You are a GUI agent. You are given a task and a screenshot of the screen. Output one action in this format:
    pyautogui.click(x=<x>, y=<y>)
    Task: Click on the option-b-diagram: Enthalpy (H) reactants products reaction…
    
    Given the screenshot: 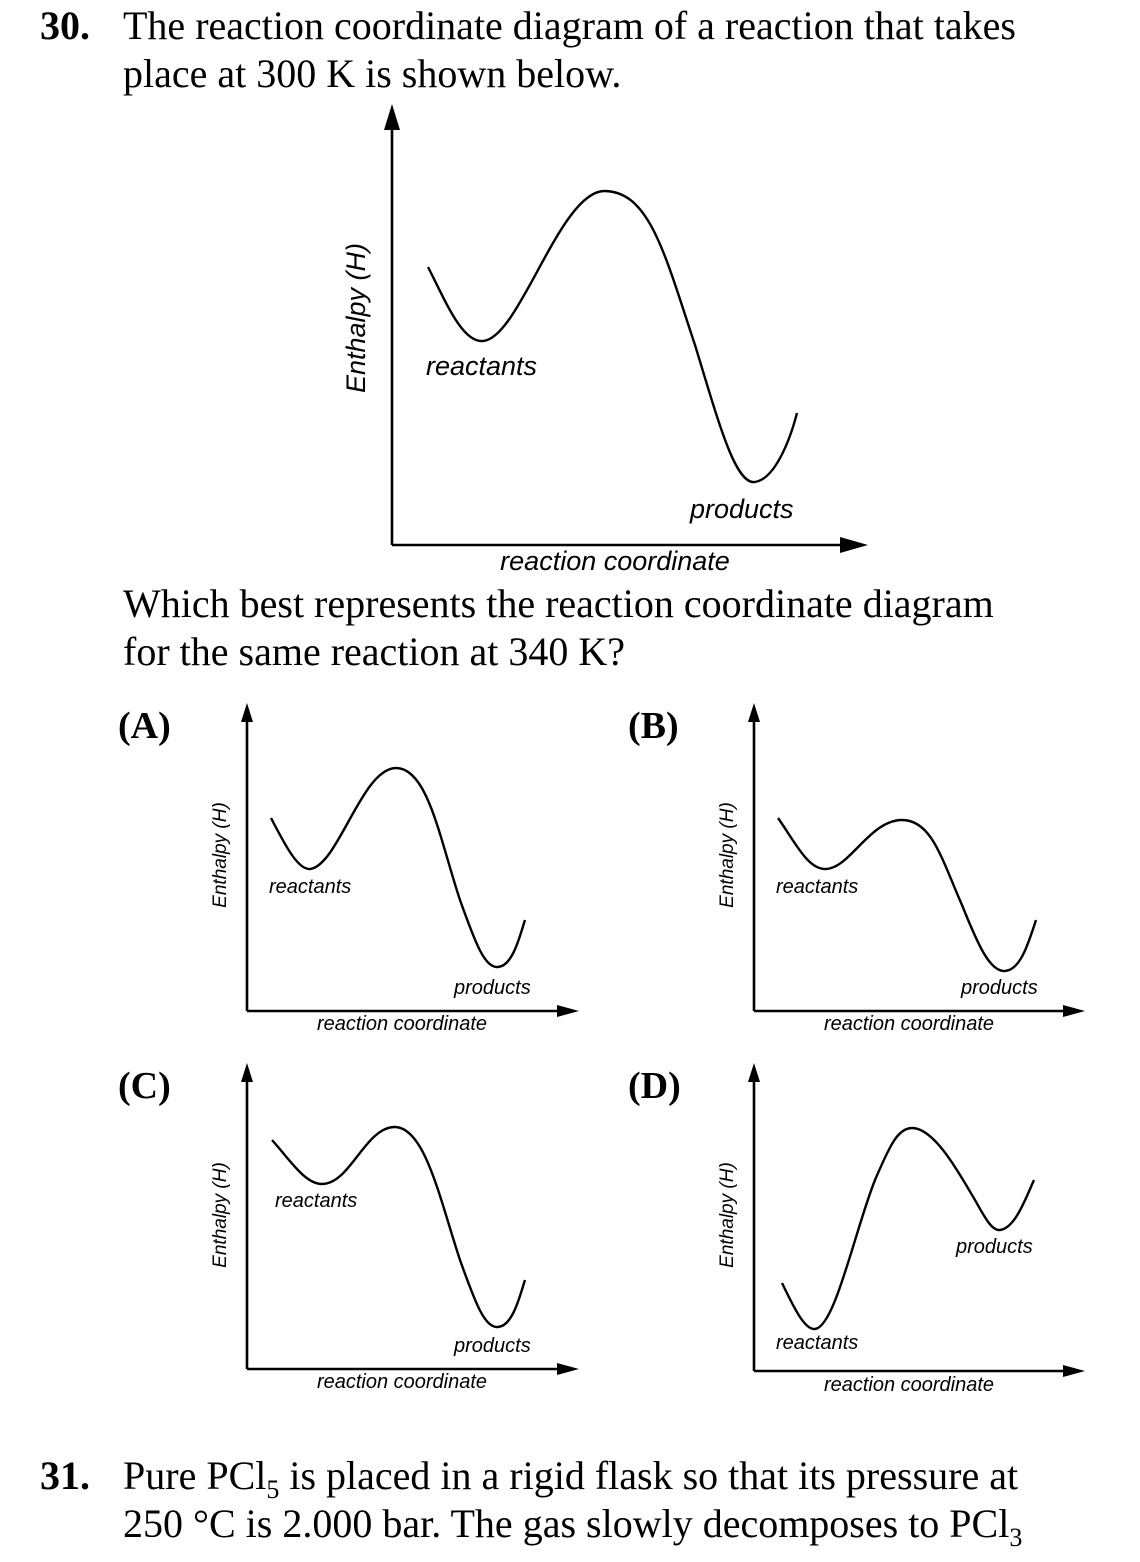 What is the action you would take?
    pyautogui.click(x=901, y=869)
    